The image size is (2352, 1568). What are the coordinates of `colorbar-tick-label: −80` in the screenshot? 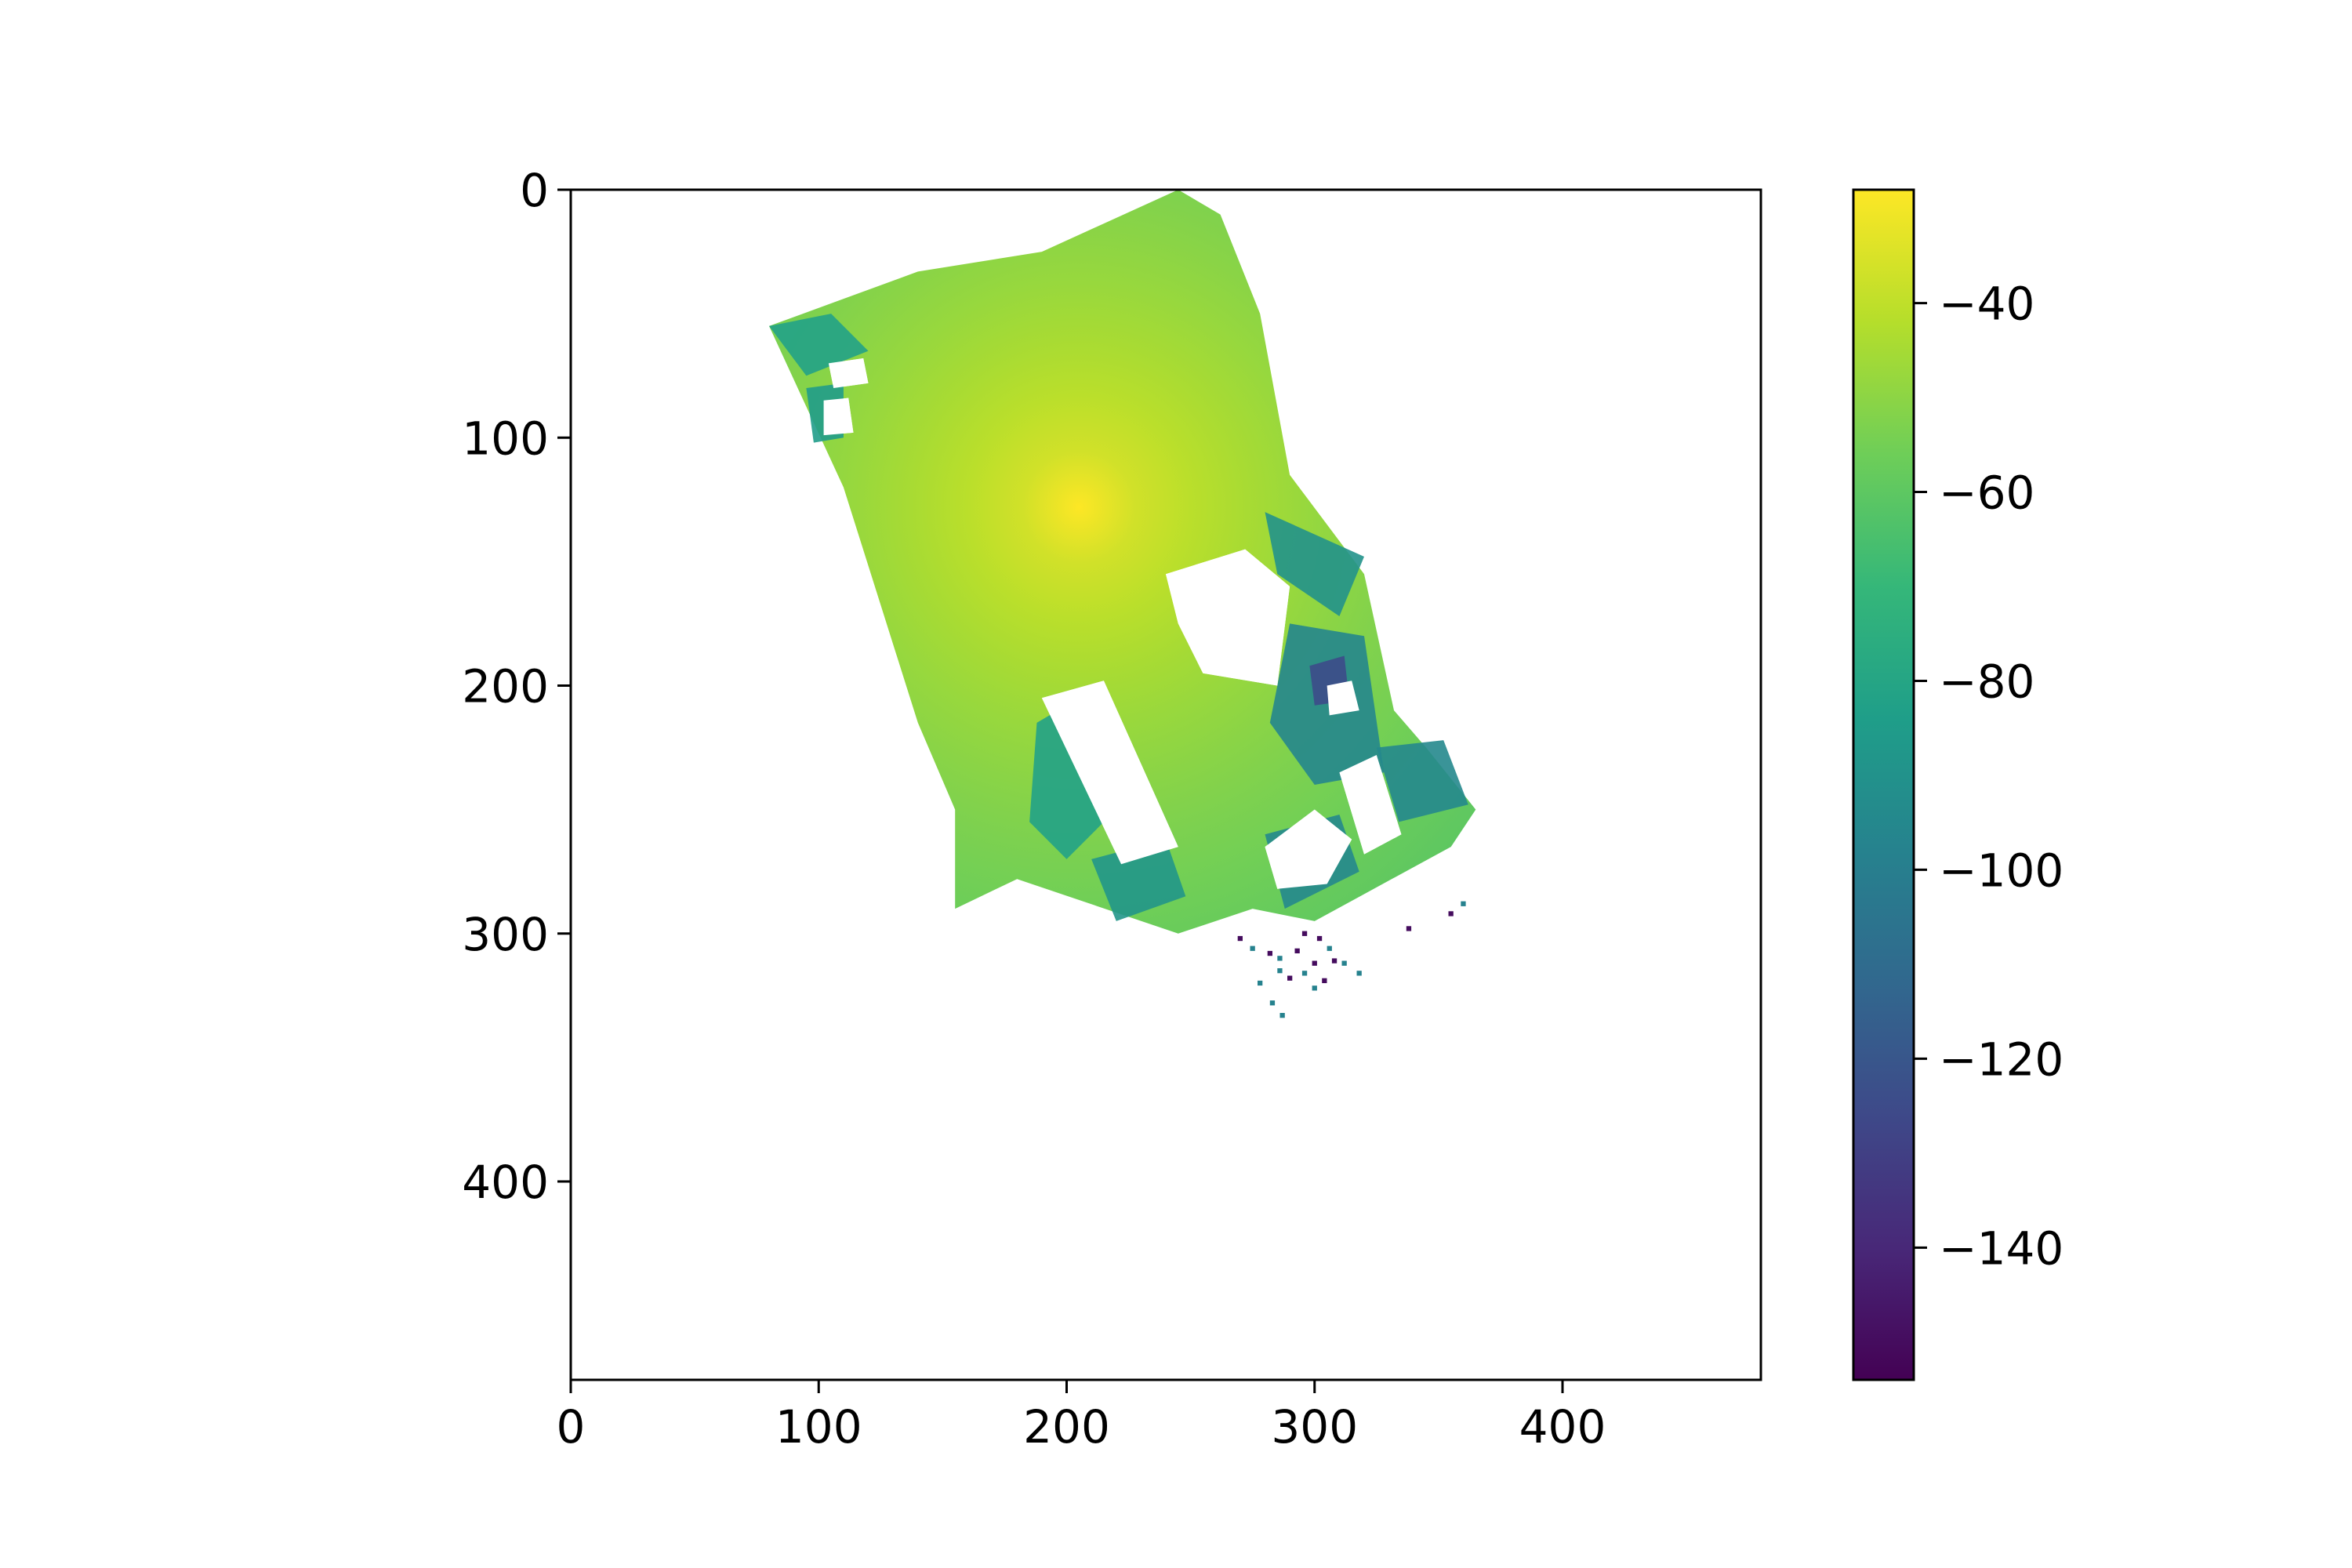 It's located at (1987, 681).